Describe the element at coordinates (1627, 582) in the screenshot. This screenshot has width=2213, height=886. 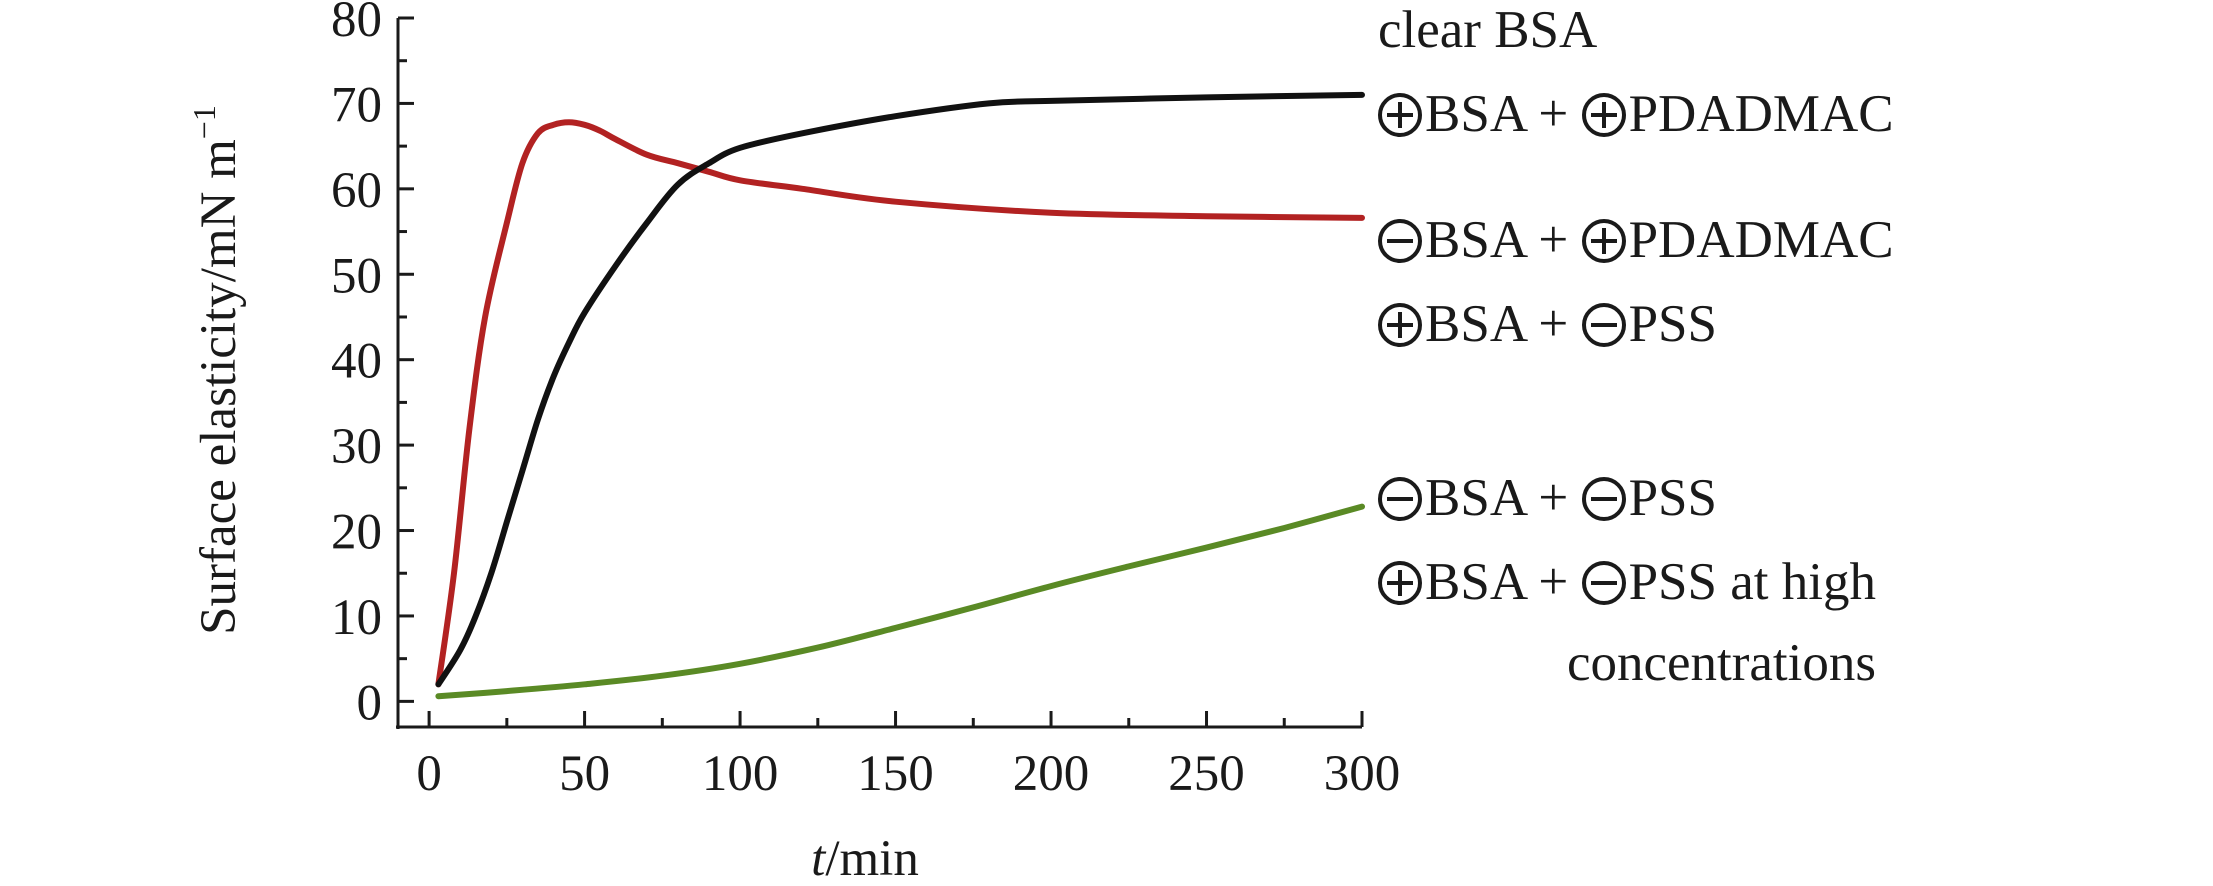
I see `legend-line: BSA + PSS at high` at that location.